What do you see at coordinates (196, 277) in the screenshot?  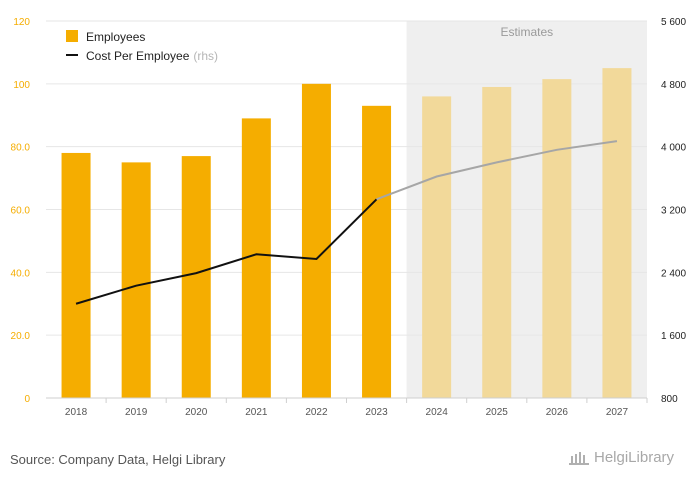 I see `bar-employees-2020` at bounding box center [196, 277].